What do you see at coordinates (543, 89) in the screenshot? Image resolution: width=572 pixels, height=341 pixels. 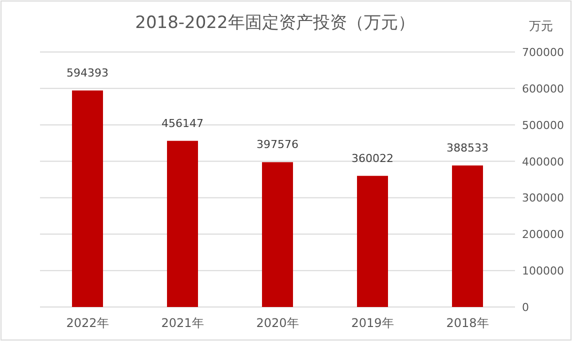 I see `y-tick-label: 600000` at bounding box center [543, 89].